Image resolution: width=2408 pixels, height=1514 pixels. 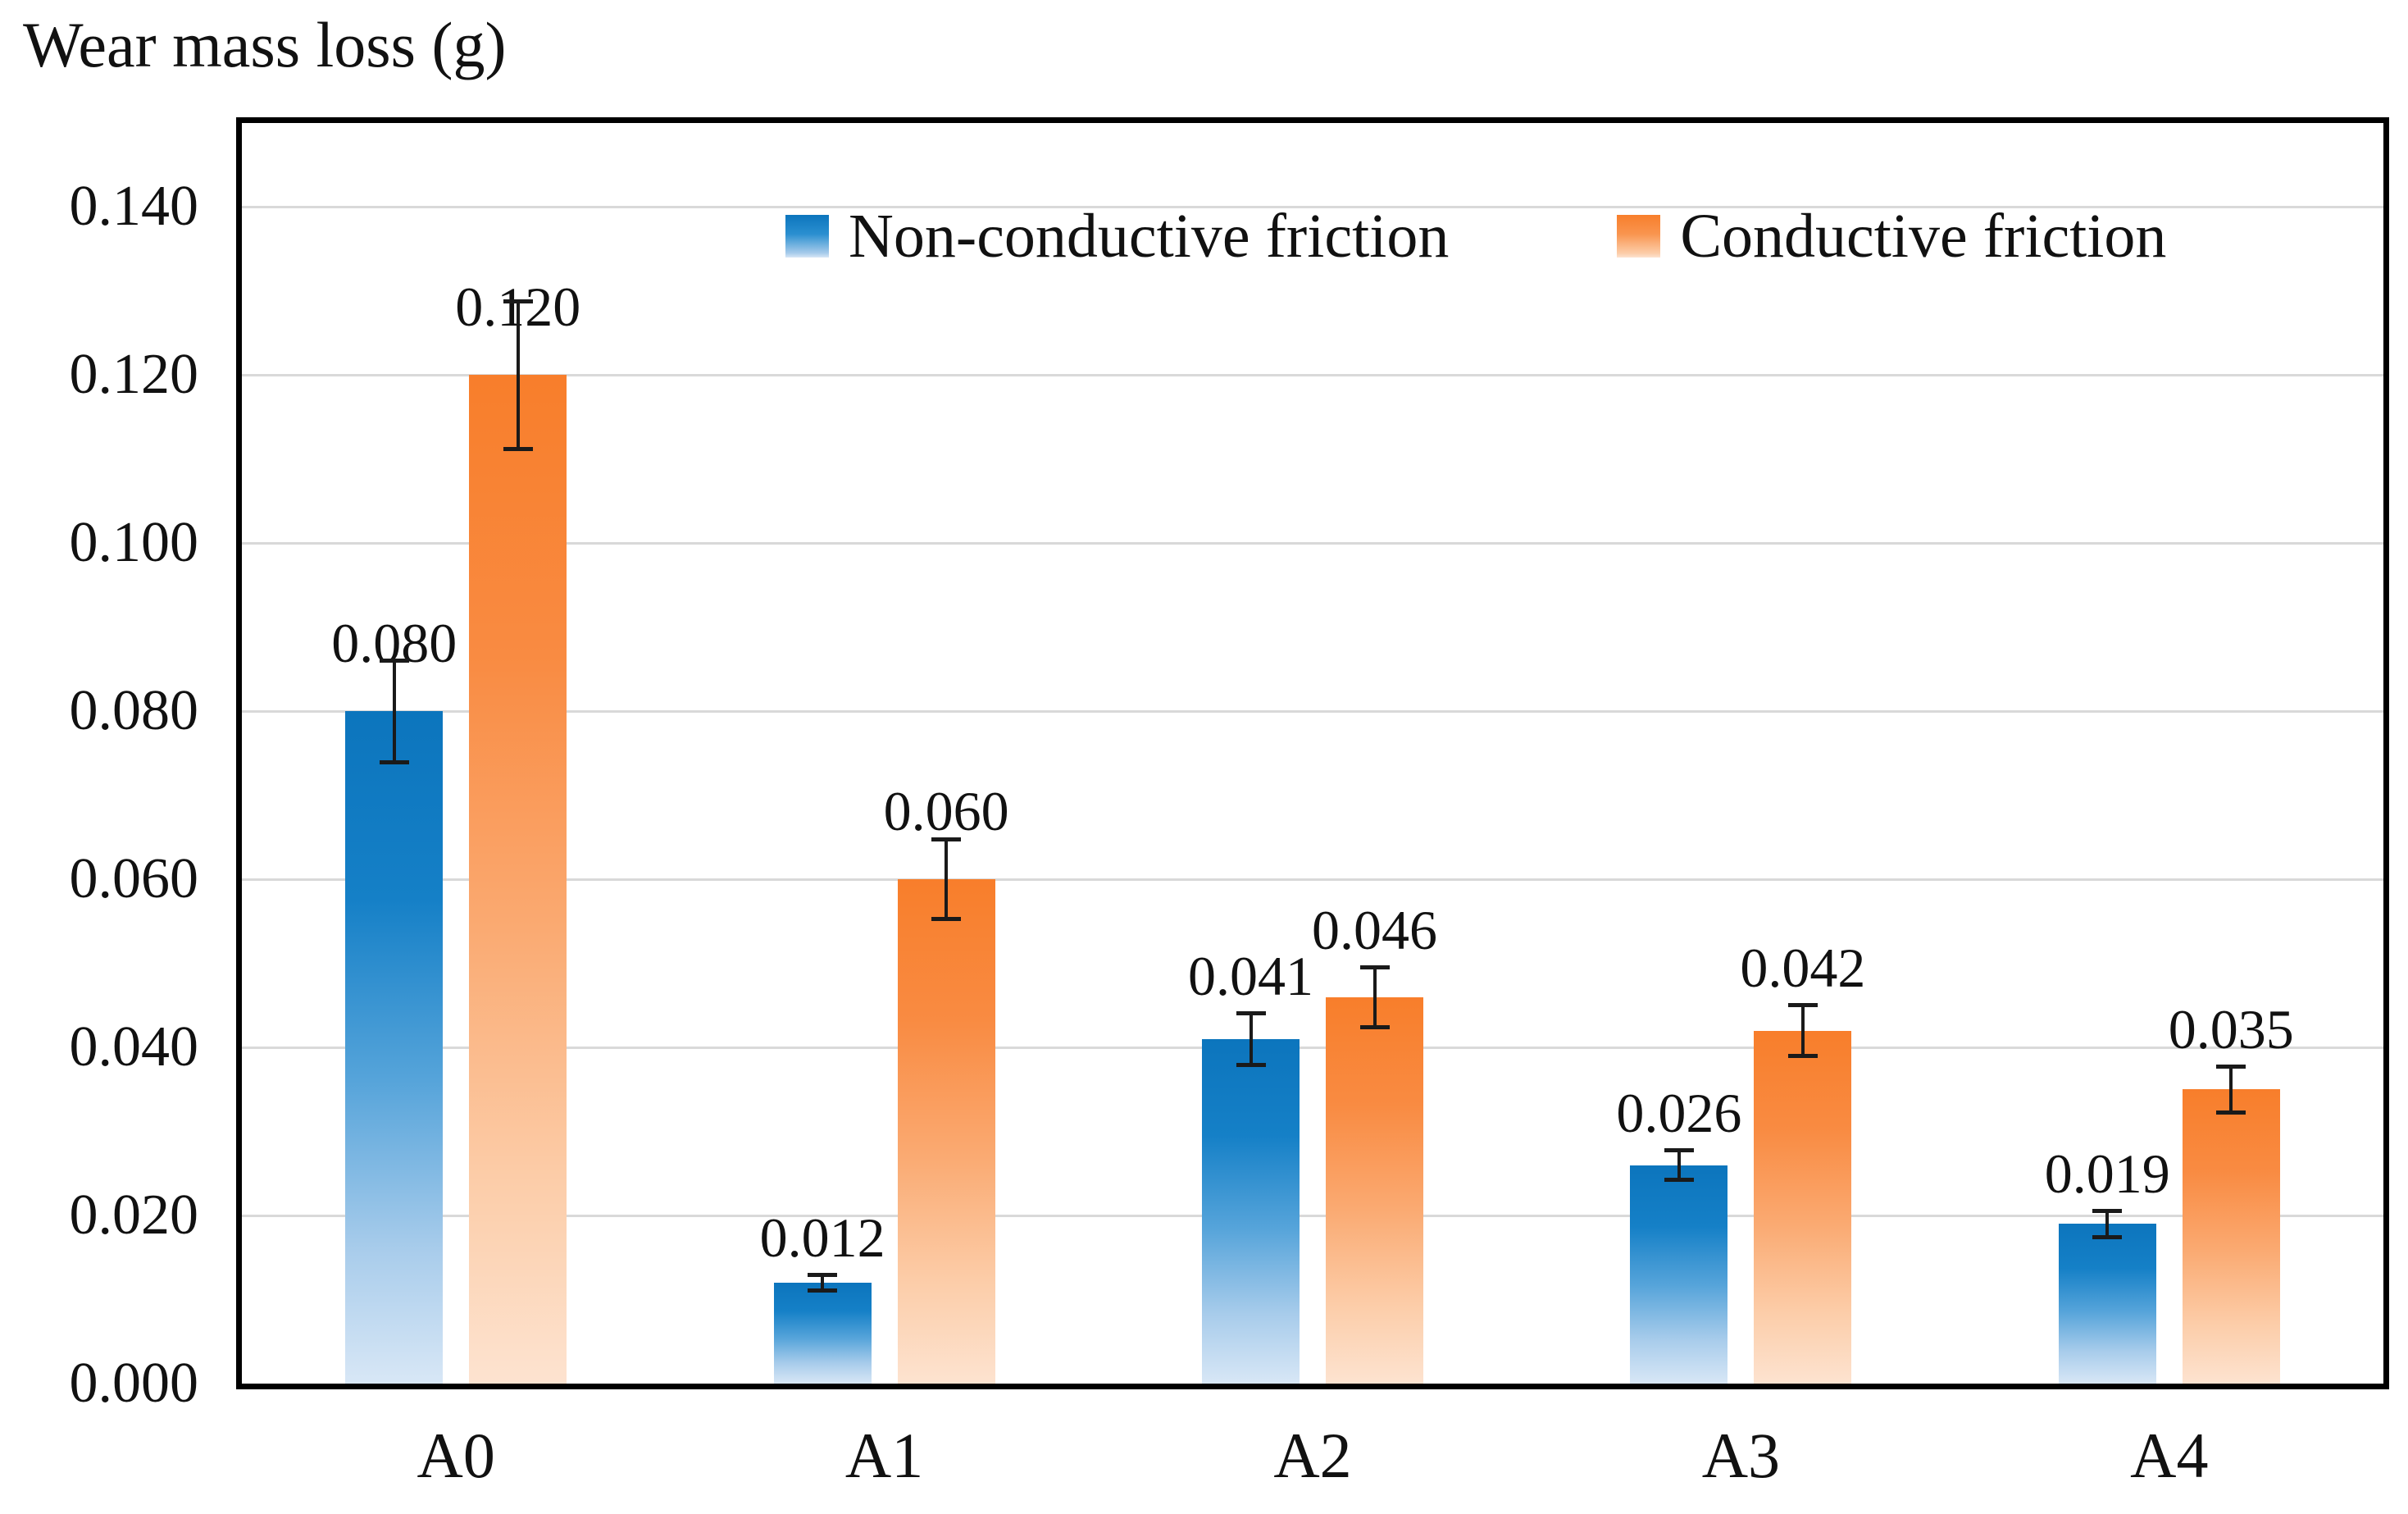 I want to click on data-label-A2-series-0: 0.041, so click(x=1250, y=976).